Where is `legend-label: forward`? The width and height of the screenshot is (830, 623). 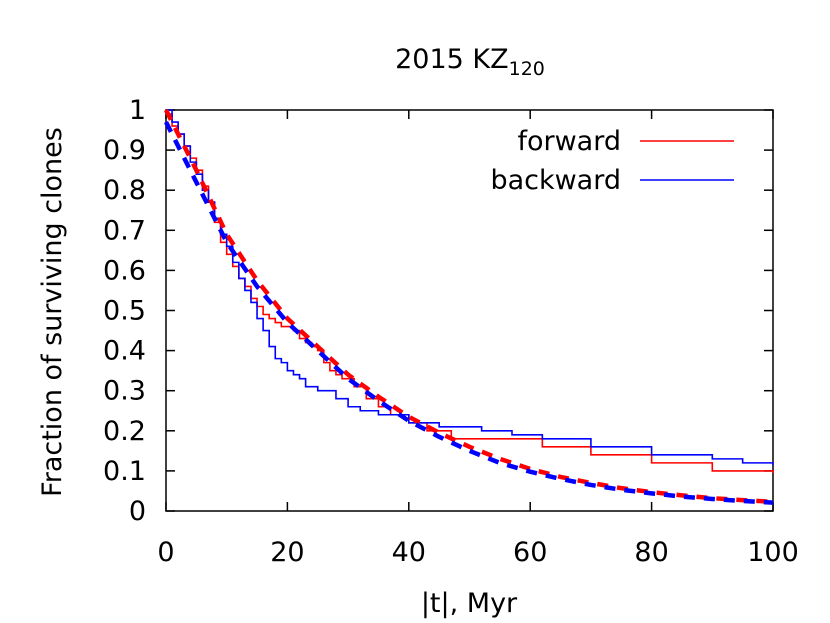 legend-label: forward is located at coordinates (569, 141).